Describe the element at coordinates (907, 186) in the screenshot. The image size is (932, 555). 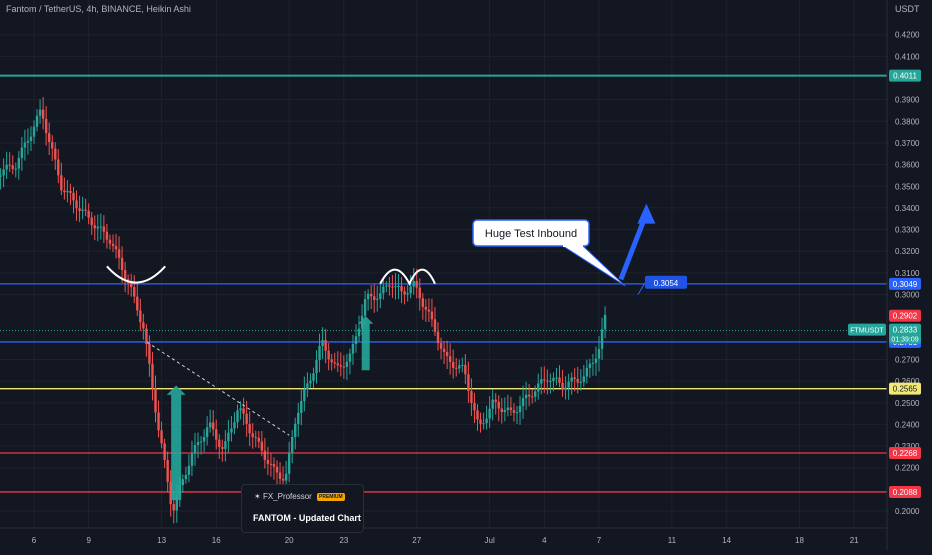
I see `y-tick-label: 0.3500` at that location.